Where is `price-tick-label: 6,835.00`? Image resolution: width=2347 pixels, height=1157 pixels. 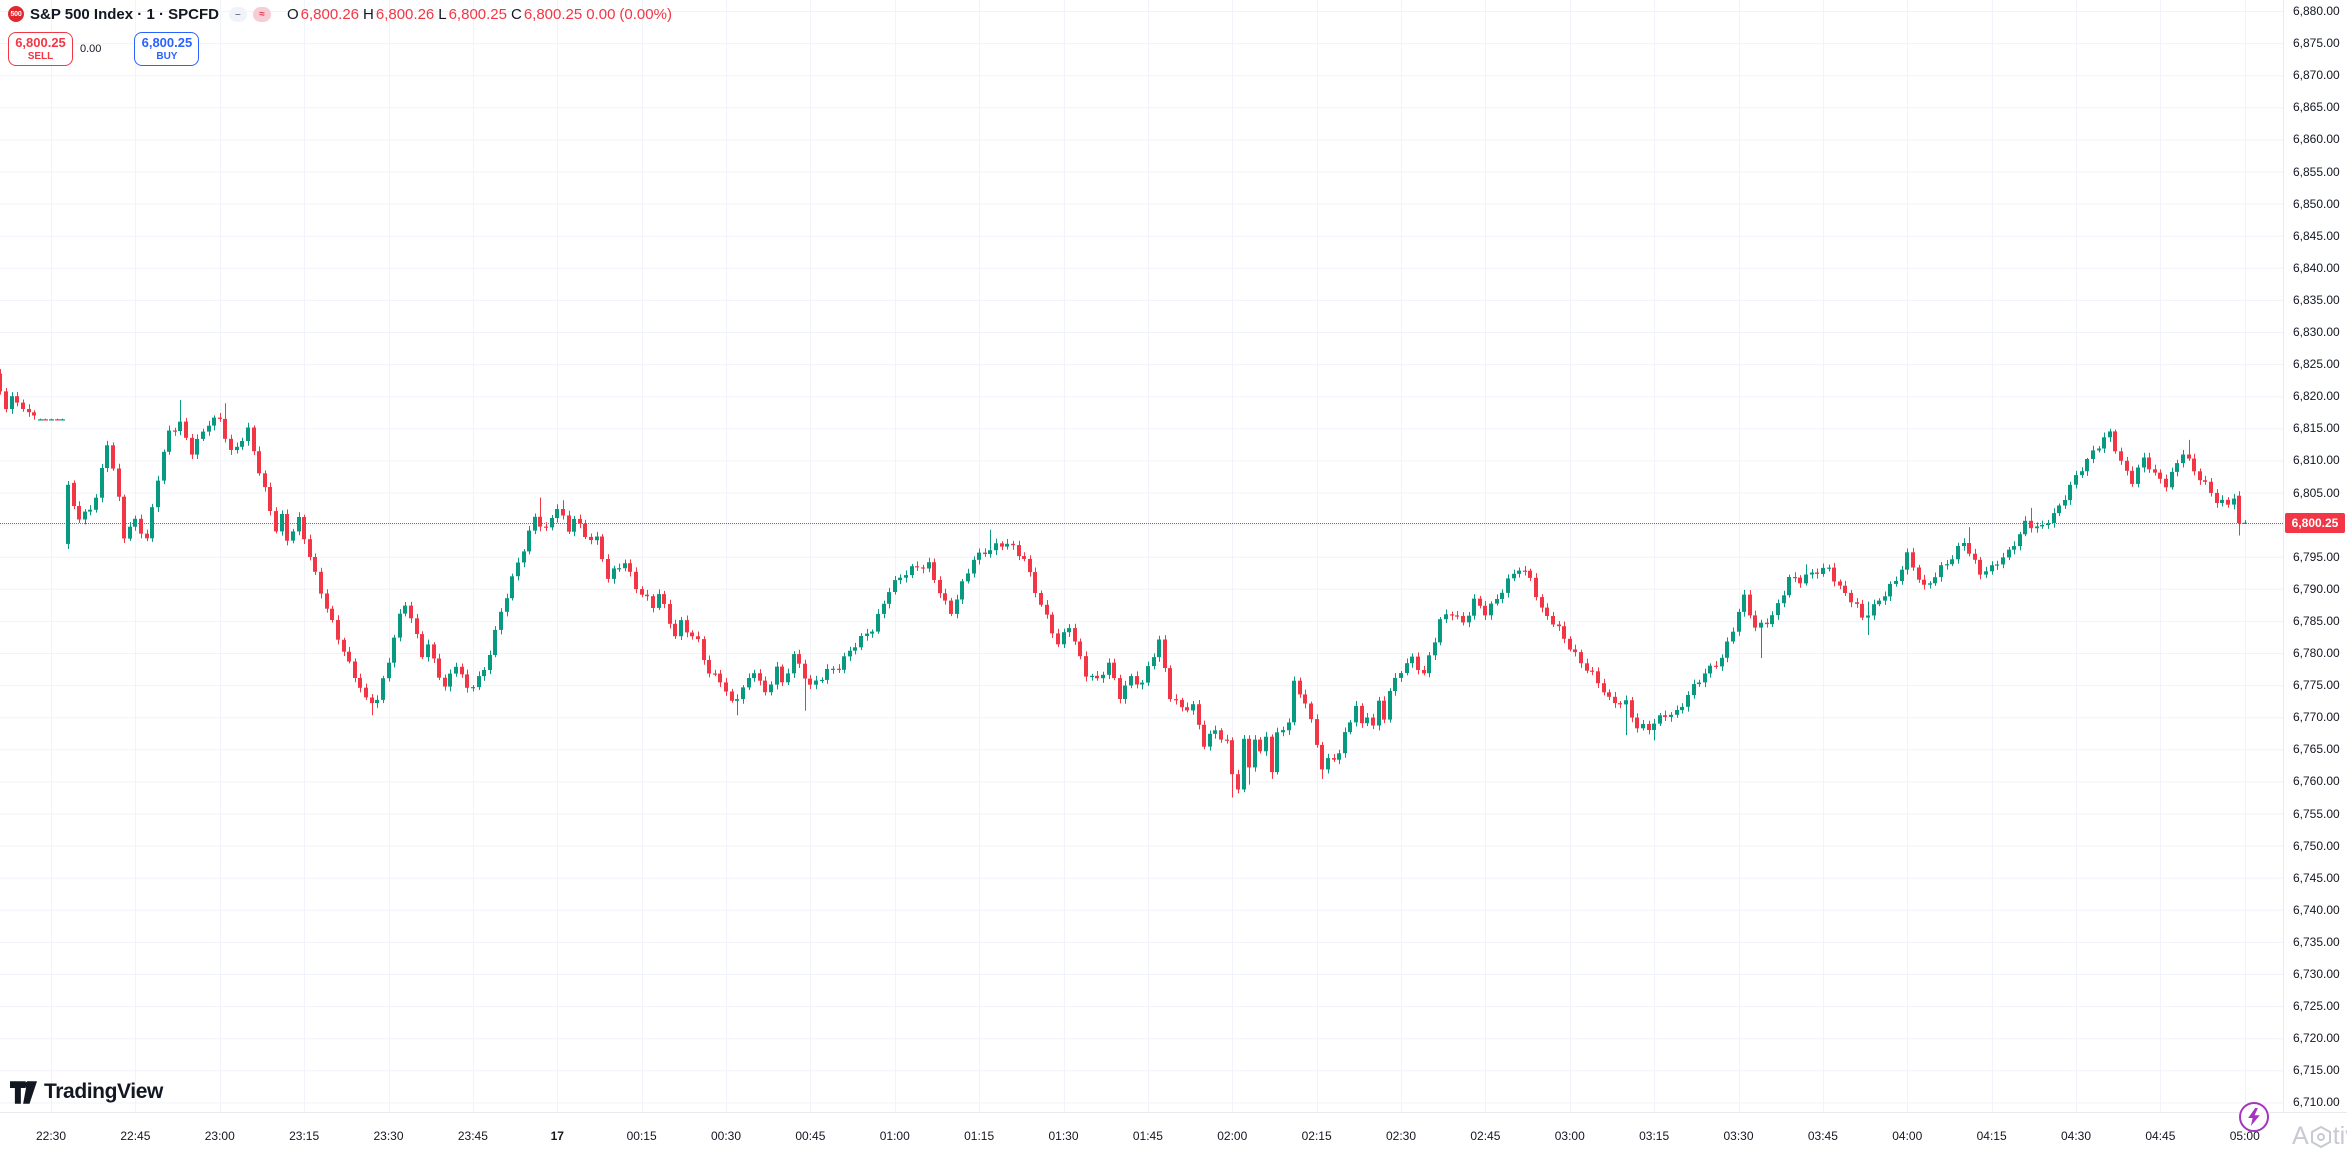
price-tick-label: 6,835.00 is located at coordinates (2316, 299).